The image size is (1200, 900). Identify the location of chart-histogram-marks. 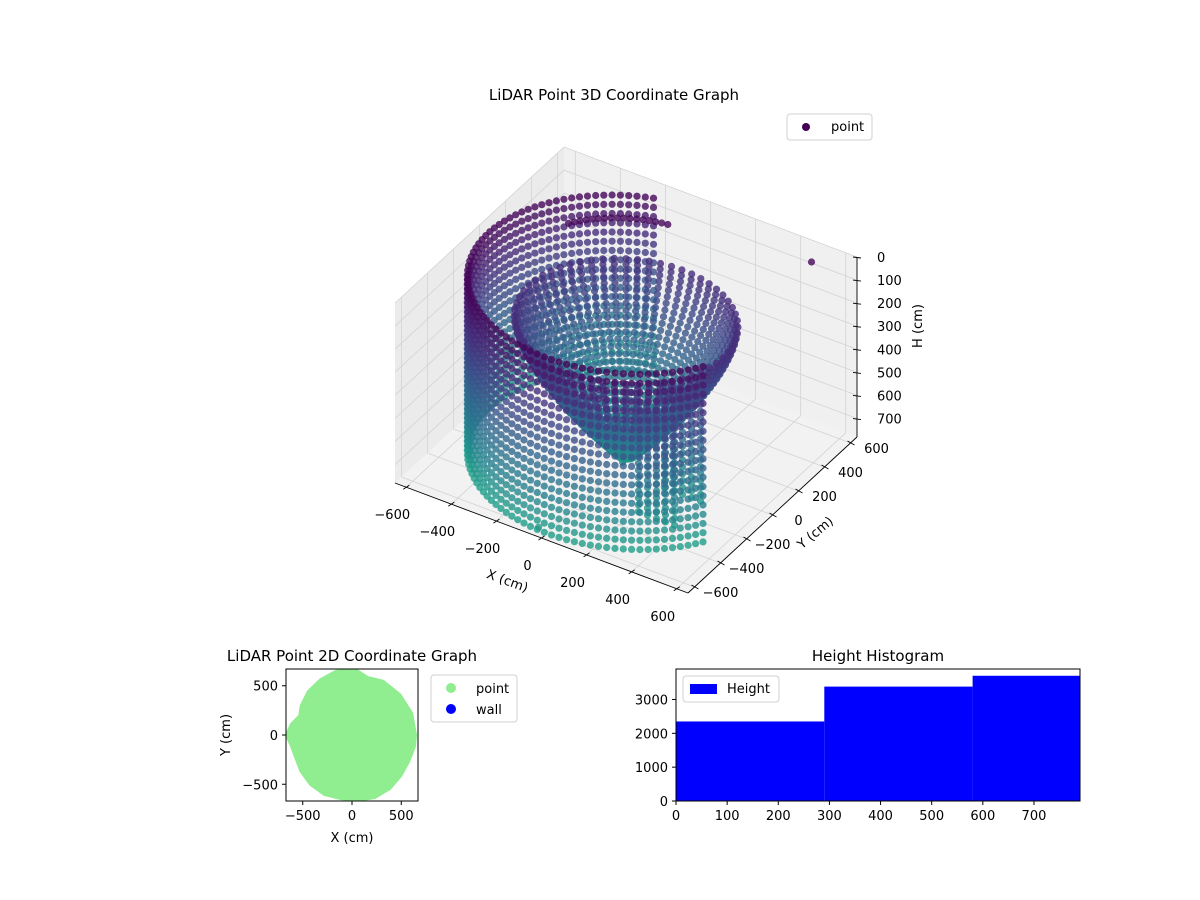
(878, 738).